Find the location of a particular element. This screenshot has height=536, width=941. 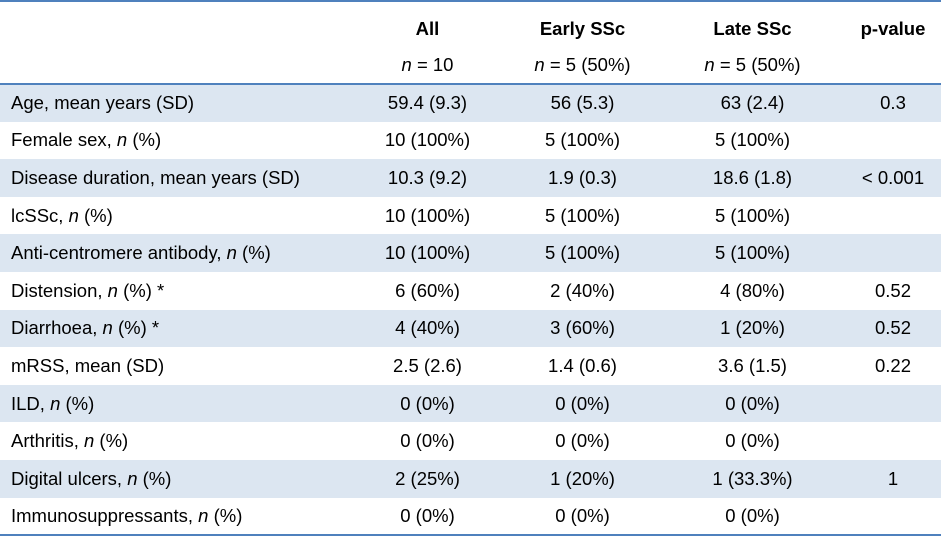

row-label-text: Arthritis, is located at coordinates (47, 441).